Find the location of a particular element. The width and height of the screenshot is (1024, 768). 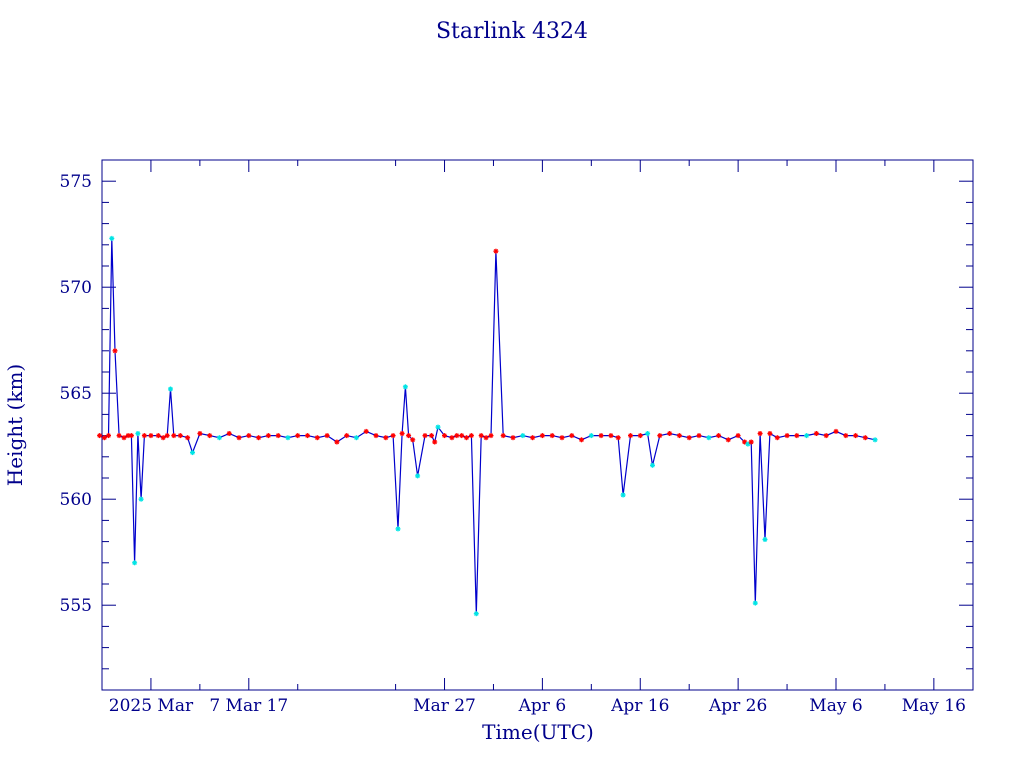

x-tick-label: Apr 6 is located at coordinates (542, 706).